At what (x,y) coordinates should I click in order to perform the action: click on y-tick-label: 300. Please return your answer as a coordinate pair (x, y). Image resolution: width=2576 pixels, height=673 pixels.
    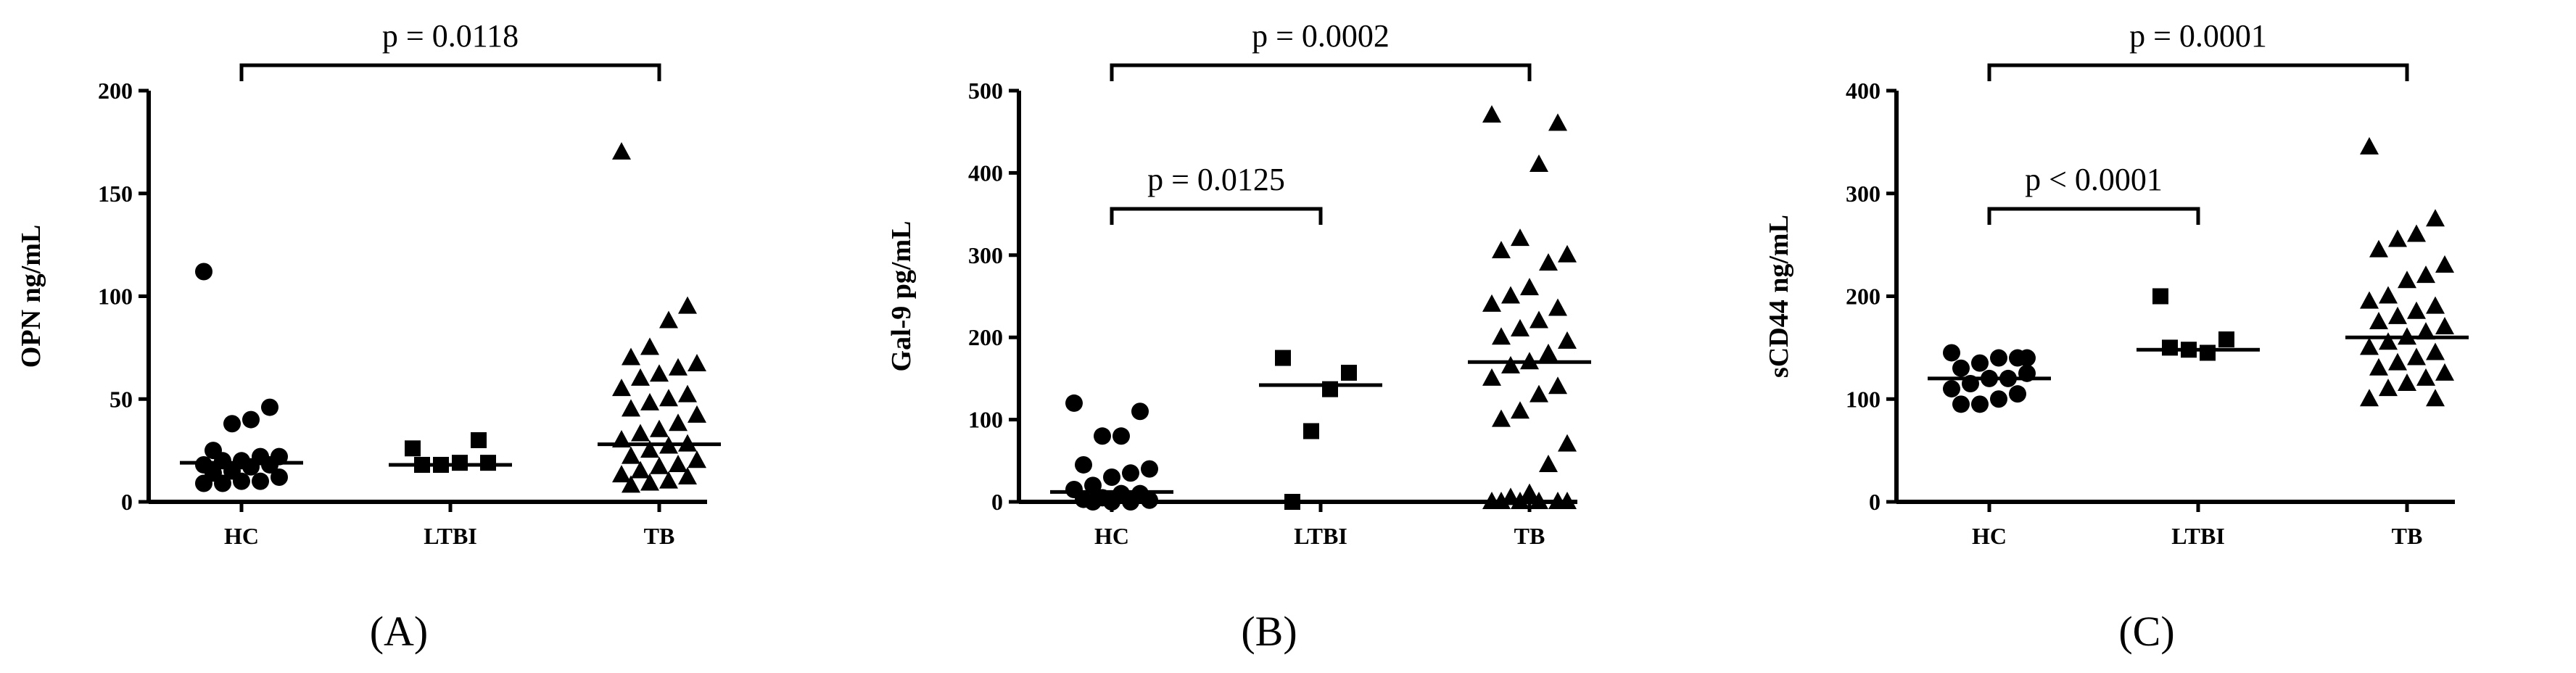
    Looking at the image, I should click on (985, 255).